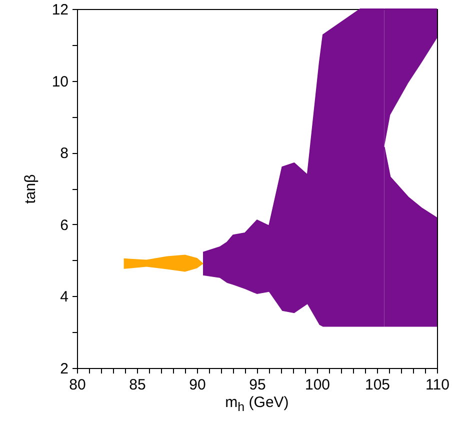  I want to click on y-tick-label: 6, so click(64, 225).